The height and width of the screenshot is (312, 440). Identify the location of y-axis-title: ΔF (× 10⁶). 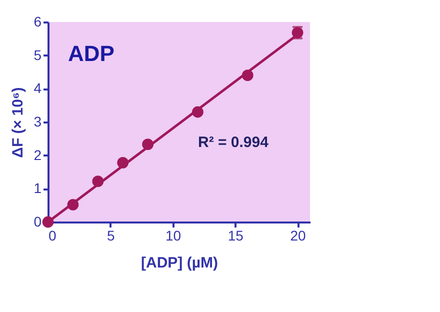
(18, 122).